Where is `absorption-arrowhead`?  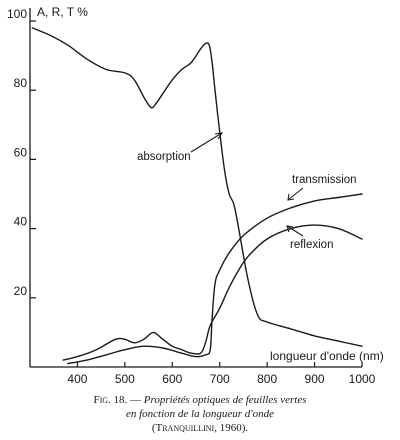
absorption-arrowhead is located at coordinates (219, 136).